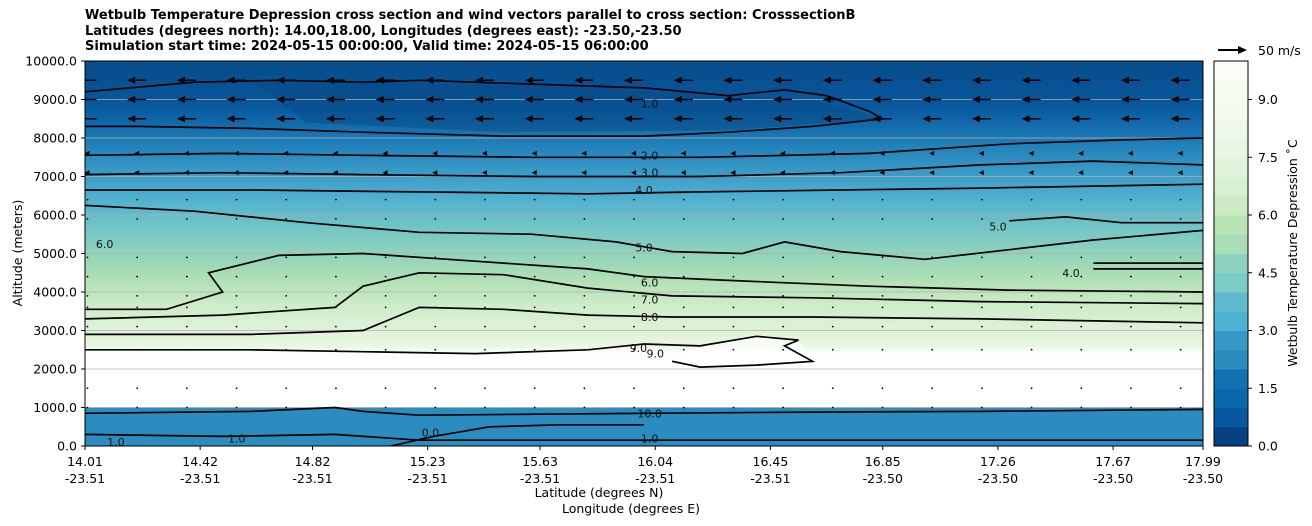 The width and height of the screenshot is (1312, 526). What do you see at coordinates (639, 348) in the screenshot?
I see `contour-label-8: 9.0` at bounding box center [639, 348].